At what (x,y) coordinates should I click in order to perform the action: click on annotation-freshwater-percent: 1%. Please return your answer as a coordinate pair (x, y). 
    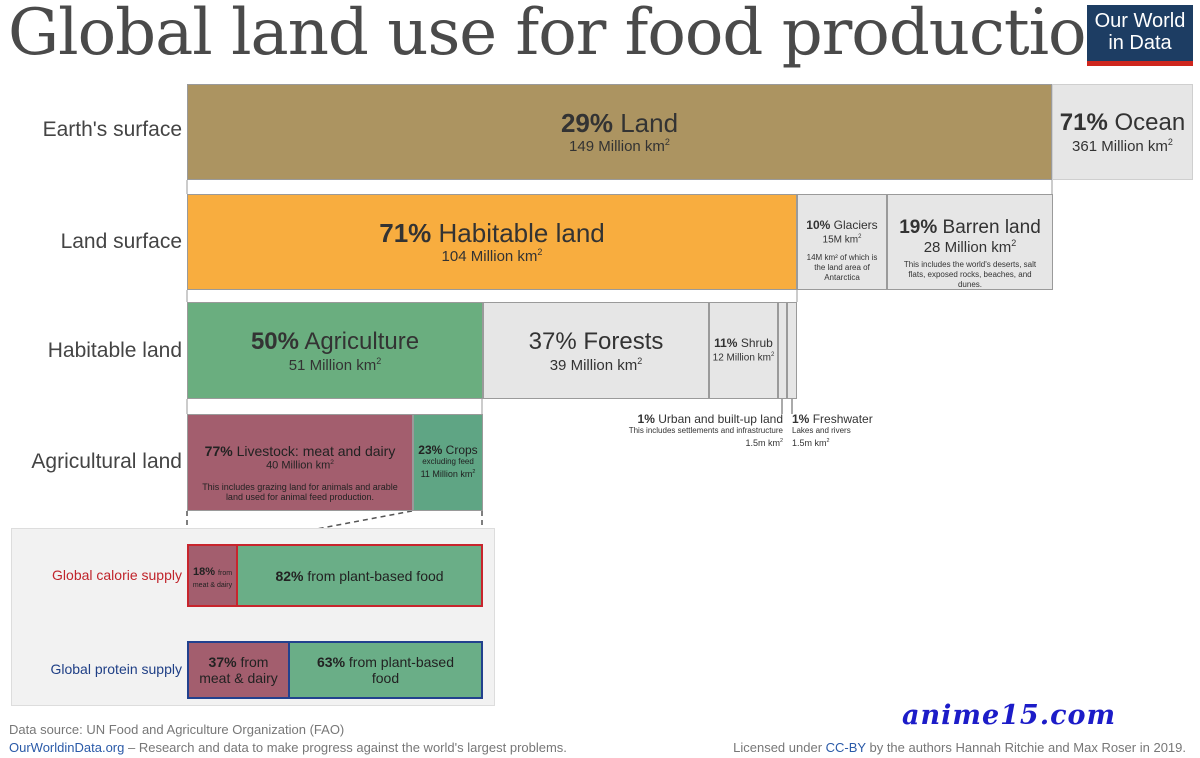
    Looking at the image, I should click on (801, 419).